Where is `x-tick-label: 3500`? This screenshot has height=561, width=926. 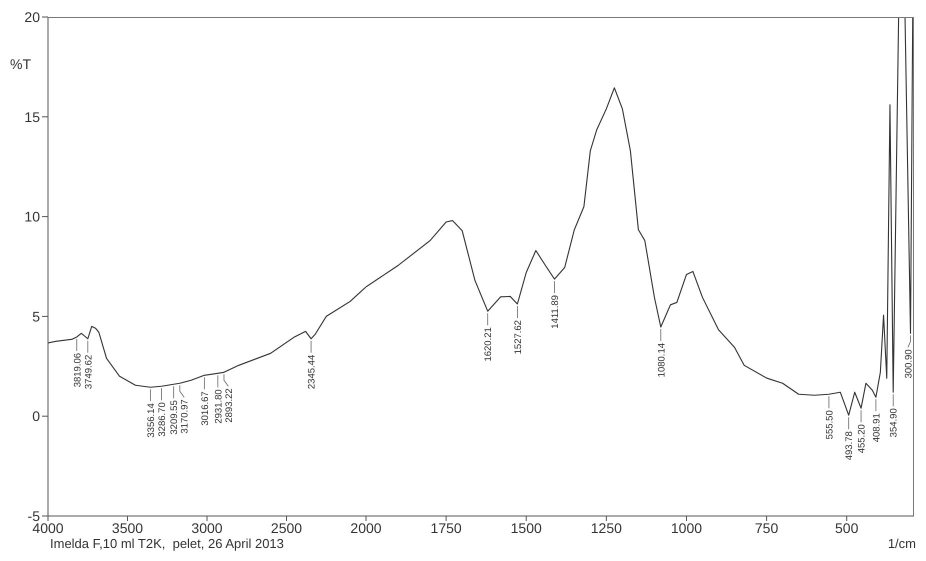 x-tick-label: 3500 is located at coordinates (128, 528).